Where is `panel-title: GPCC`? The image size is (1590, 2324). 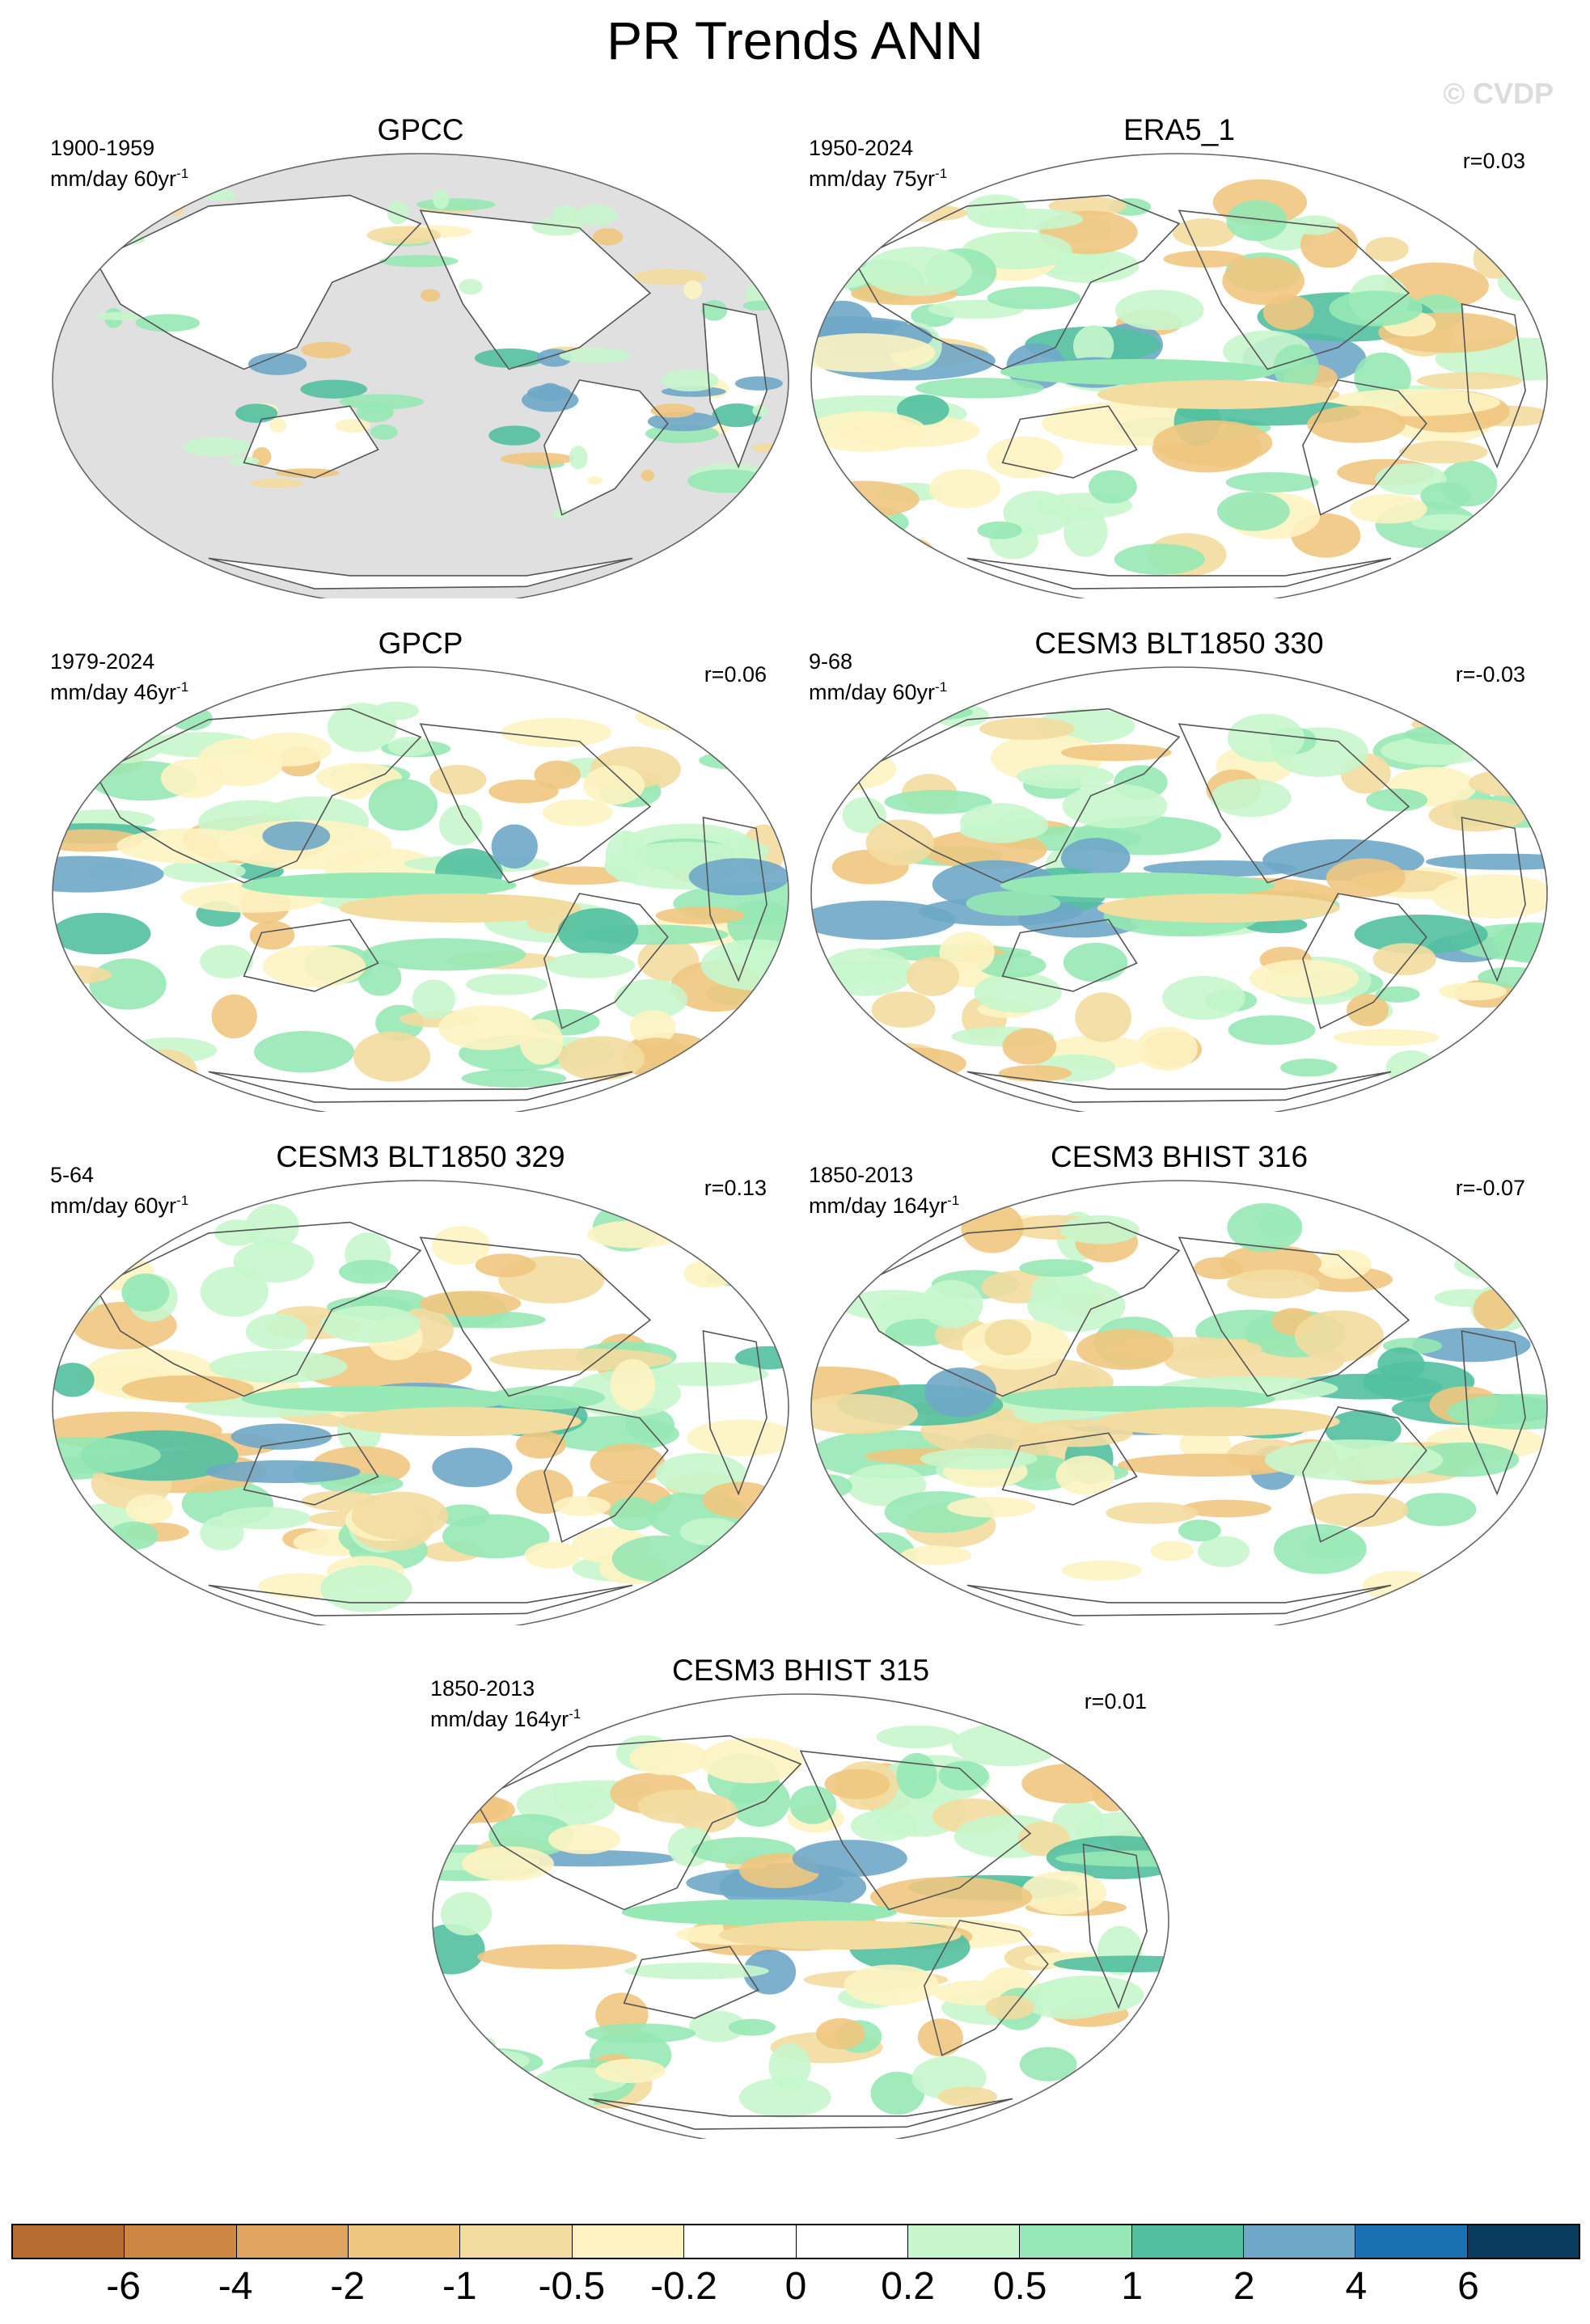
panel-title: GPCC is located at coordinates (420, 129).